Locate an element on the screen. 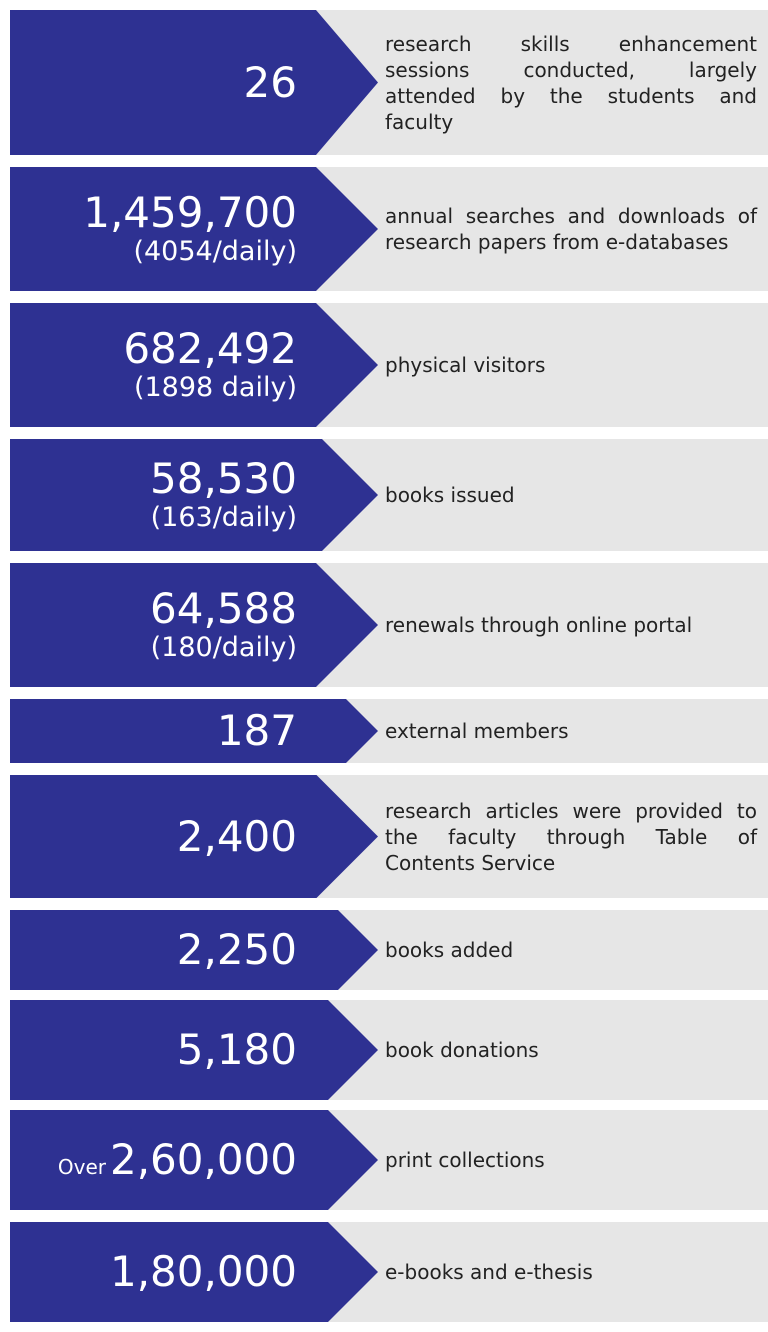 This screenshot has width=768, height=1332. number-line: 2,400 is located at coordinates (236, 836).